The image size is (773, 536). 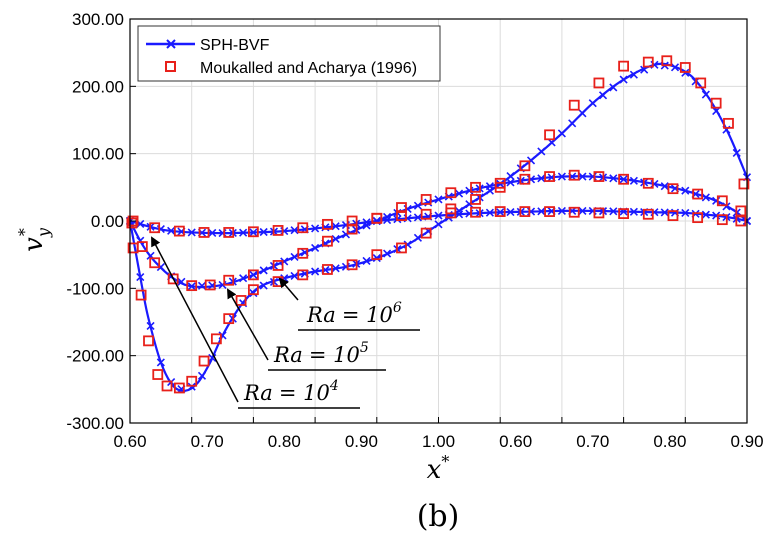 What do you see at coordinates (248, 324) in the screenshot?
I see `annotation-arrow-ra-1e5` at bounding box center [248, 324].